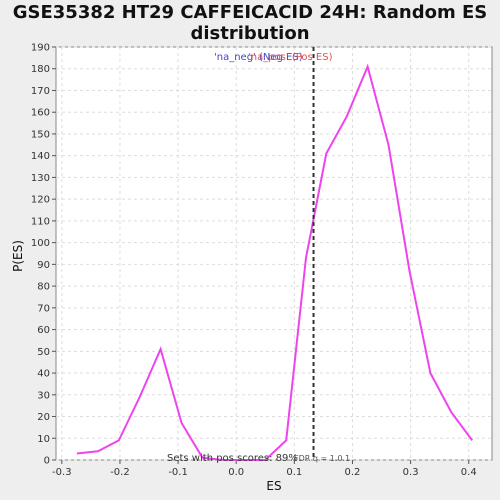 This screenshot has height=500, width=500. What do you see at coordinates (43, 439) in the screenshot?
I see `y-tick-label: 10` at bounding box center [43, 439].